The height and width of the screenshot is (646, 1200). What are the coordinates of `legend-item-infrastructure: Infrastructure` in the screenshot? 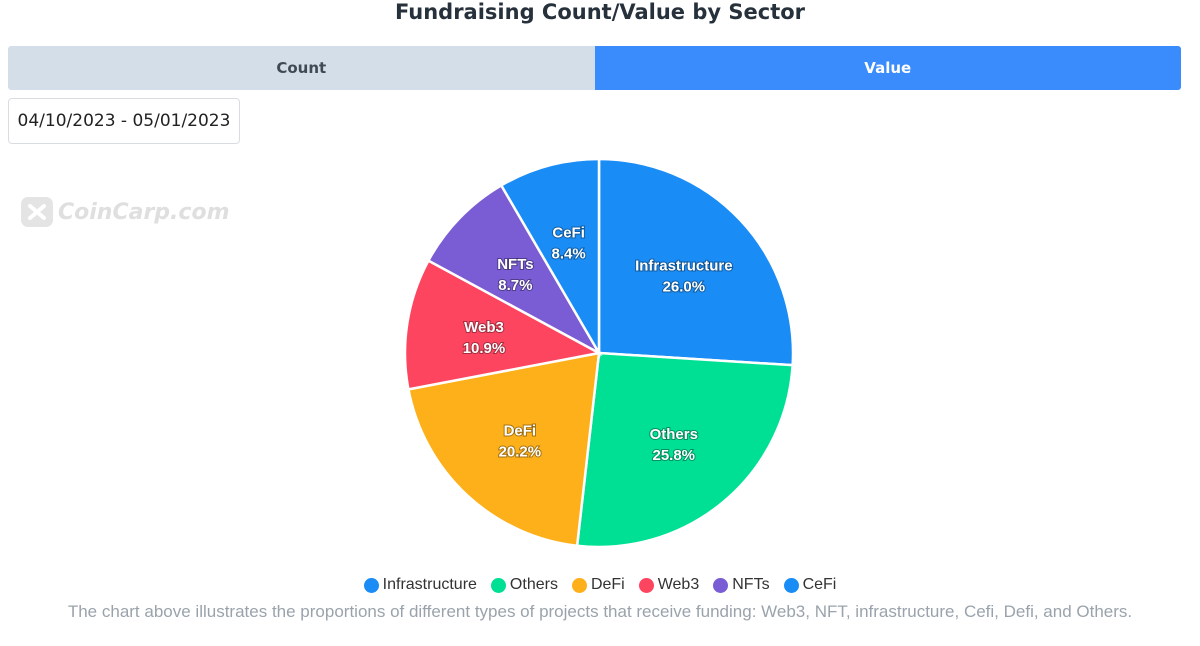 It's located at (420, 585).